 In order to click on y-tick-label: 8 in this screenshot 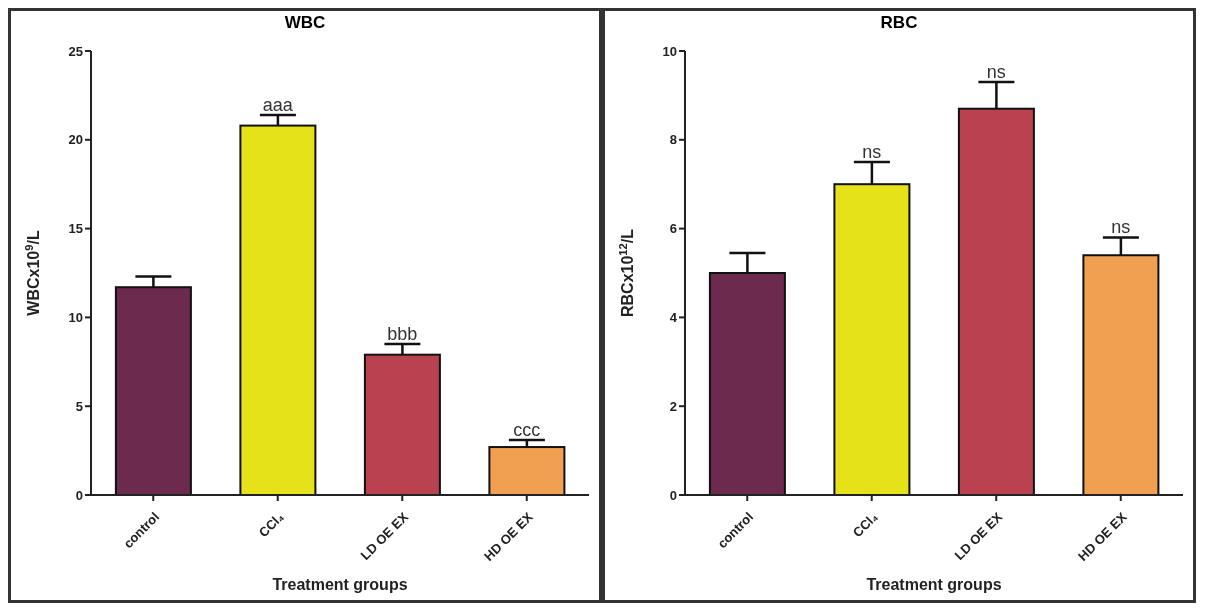, I will do `click(673, 140)`.